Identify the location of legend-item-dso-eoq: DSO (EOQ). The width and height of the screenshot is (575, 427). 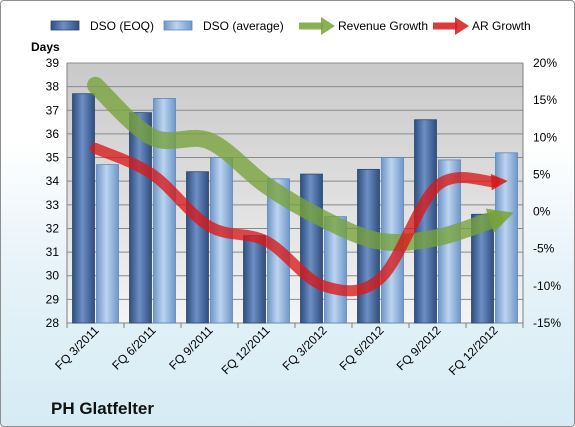
(102, 26).